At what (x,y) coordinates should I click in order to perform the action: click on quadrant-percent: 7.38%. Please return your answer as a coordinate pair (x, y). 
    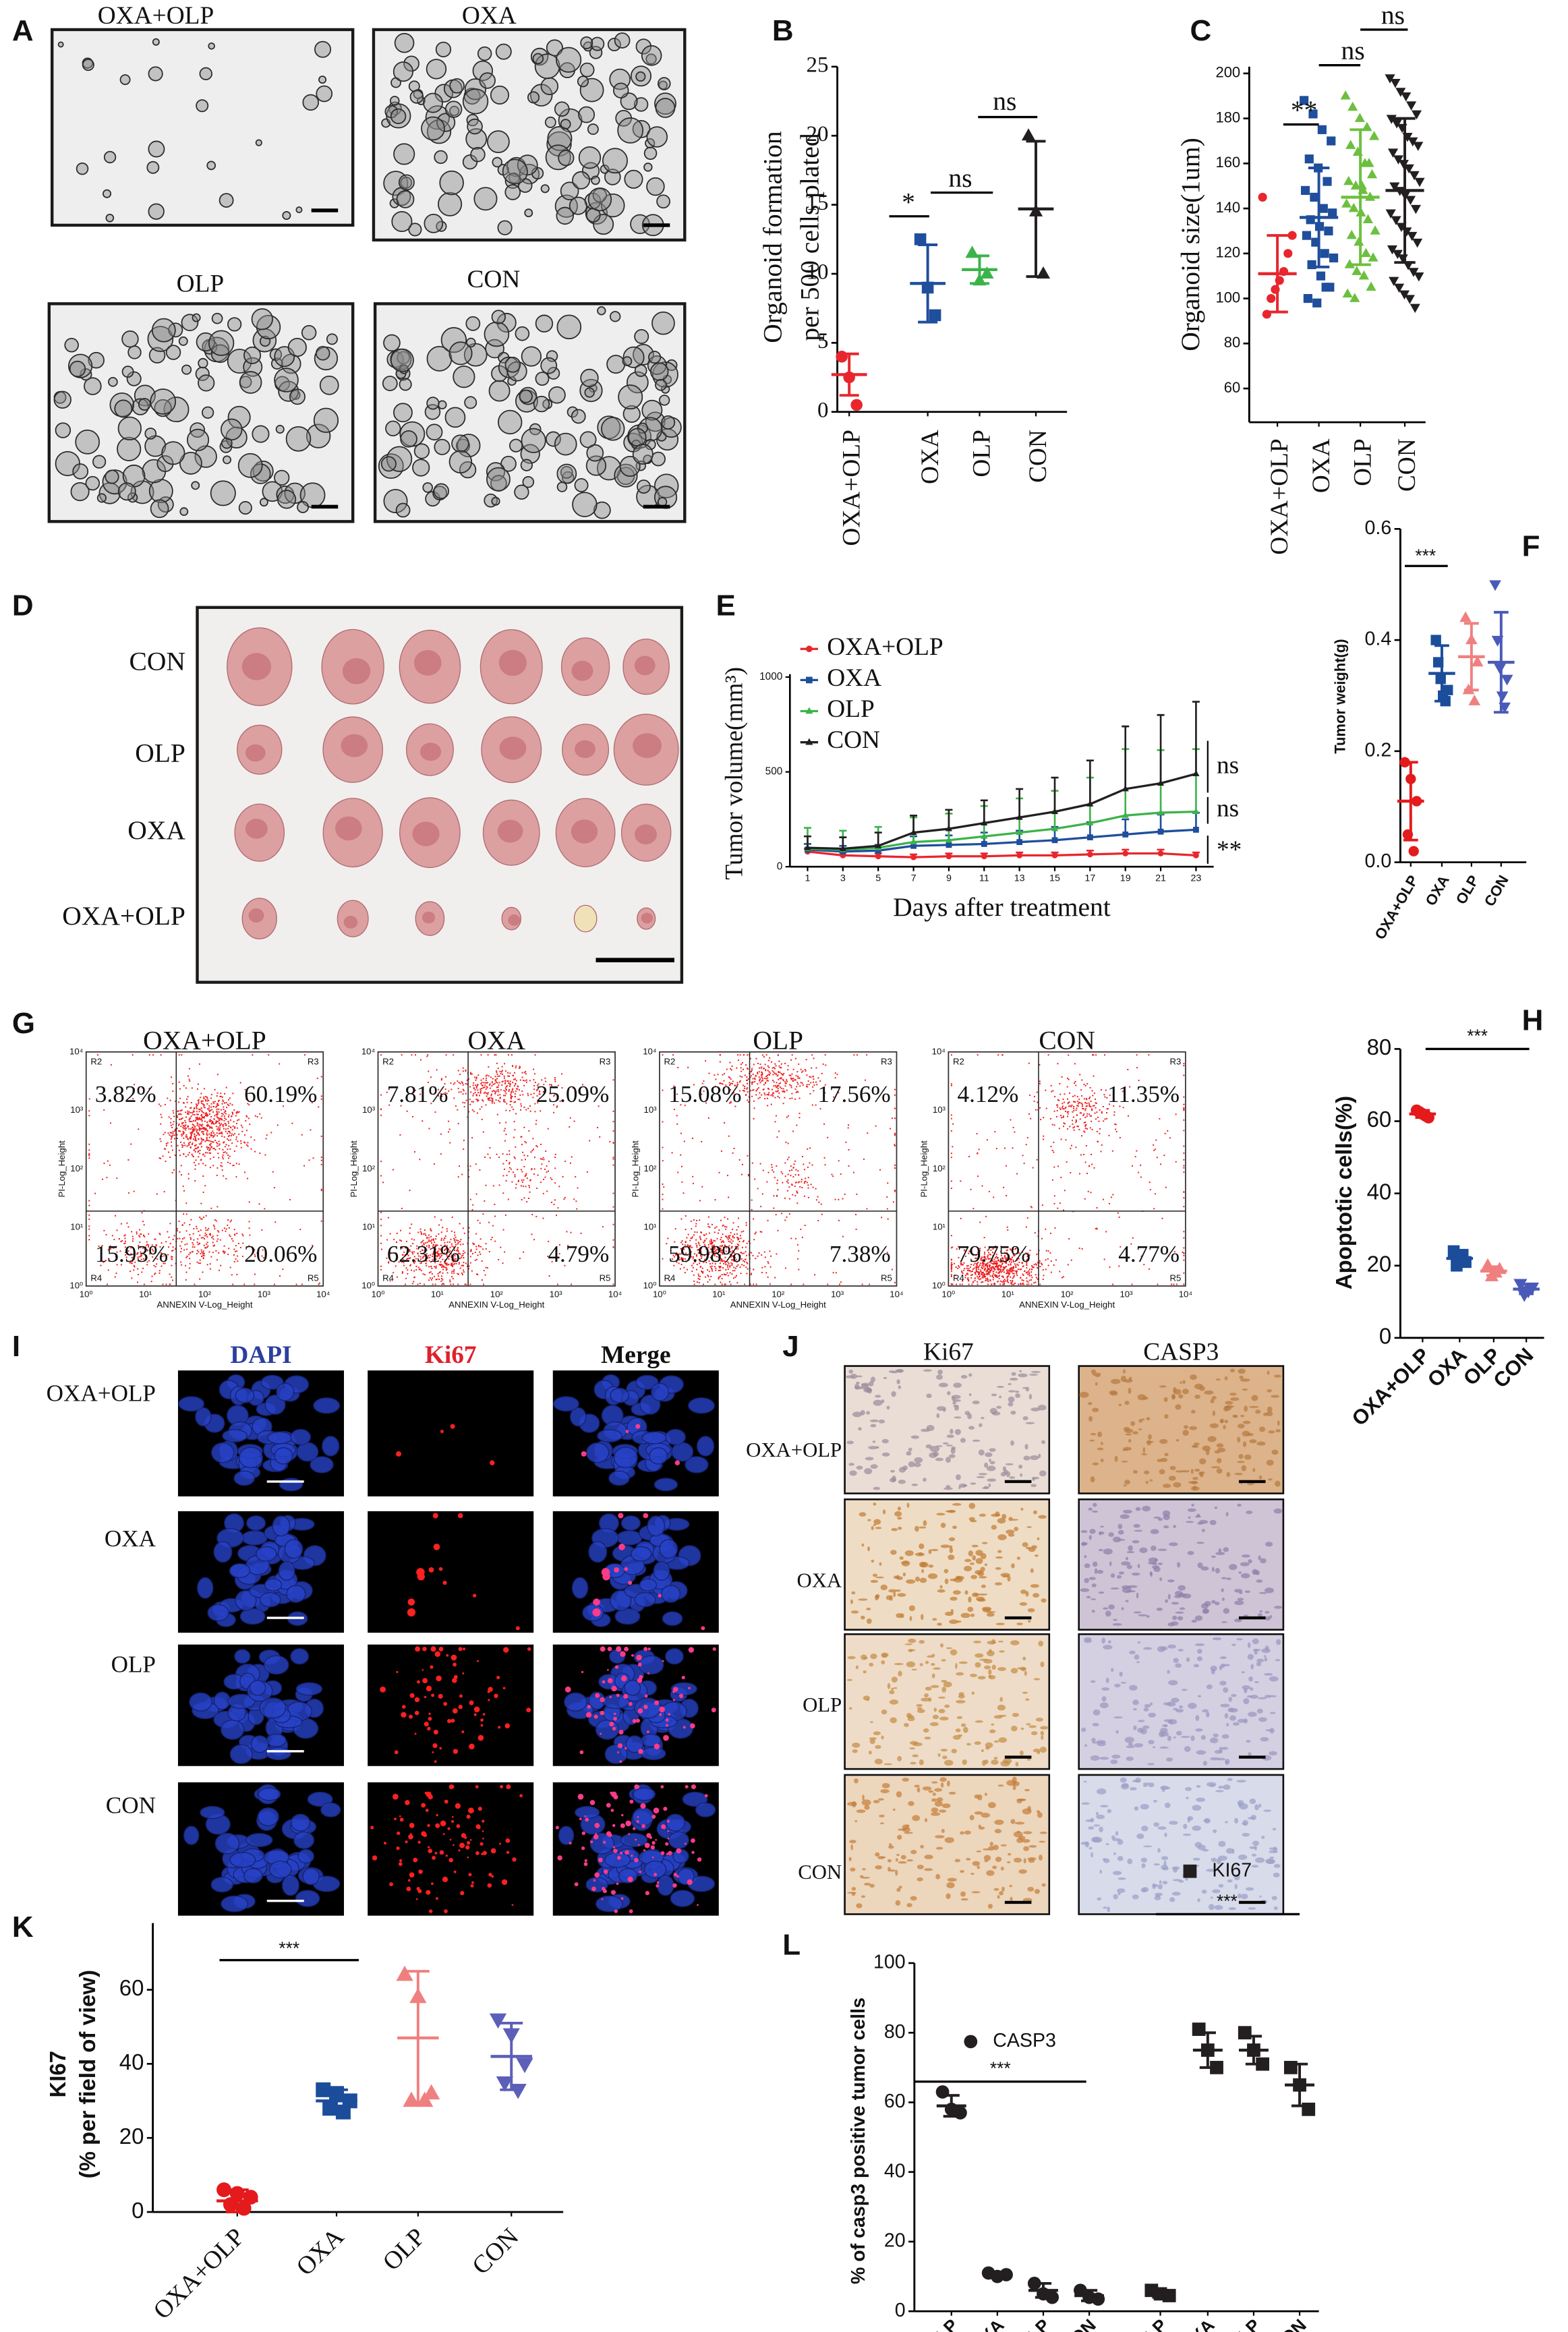
    Looking at the image, I should click on (860, 1254).